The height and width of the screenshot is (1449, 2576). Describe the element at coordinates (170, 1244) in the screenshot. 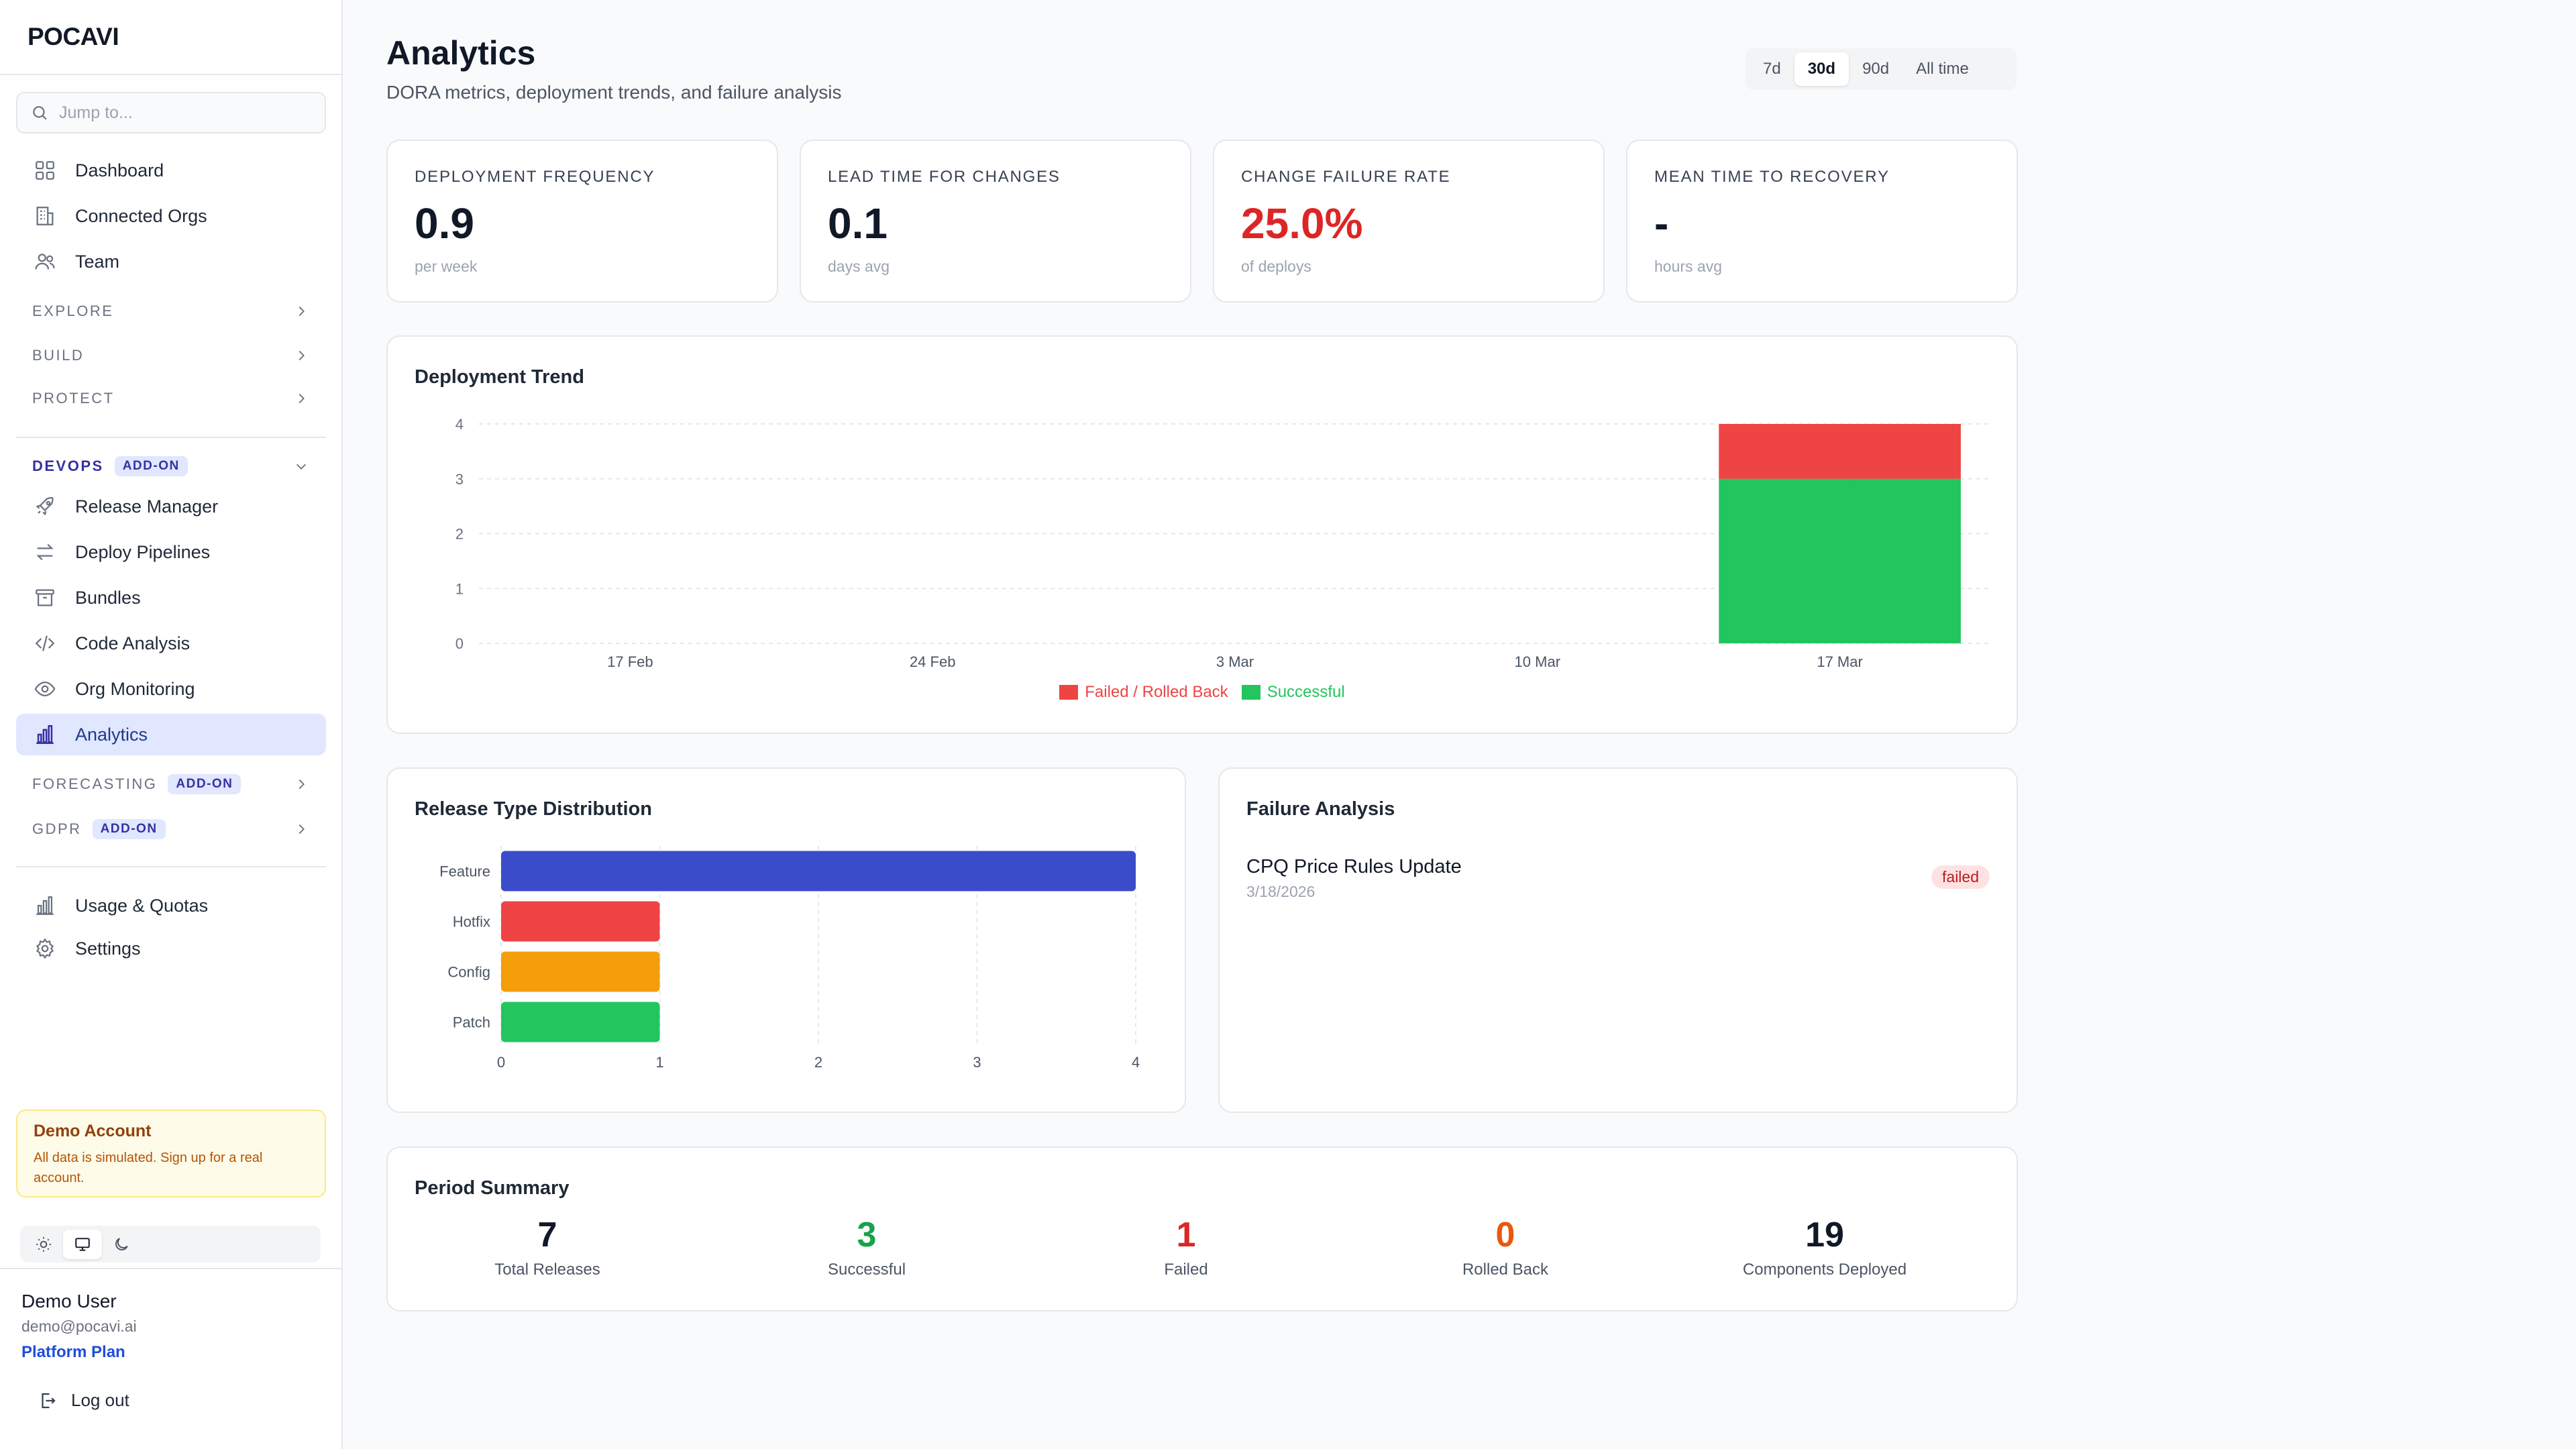

I see `theme-switcher` at that location.